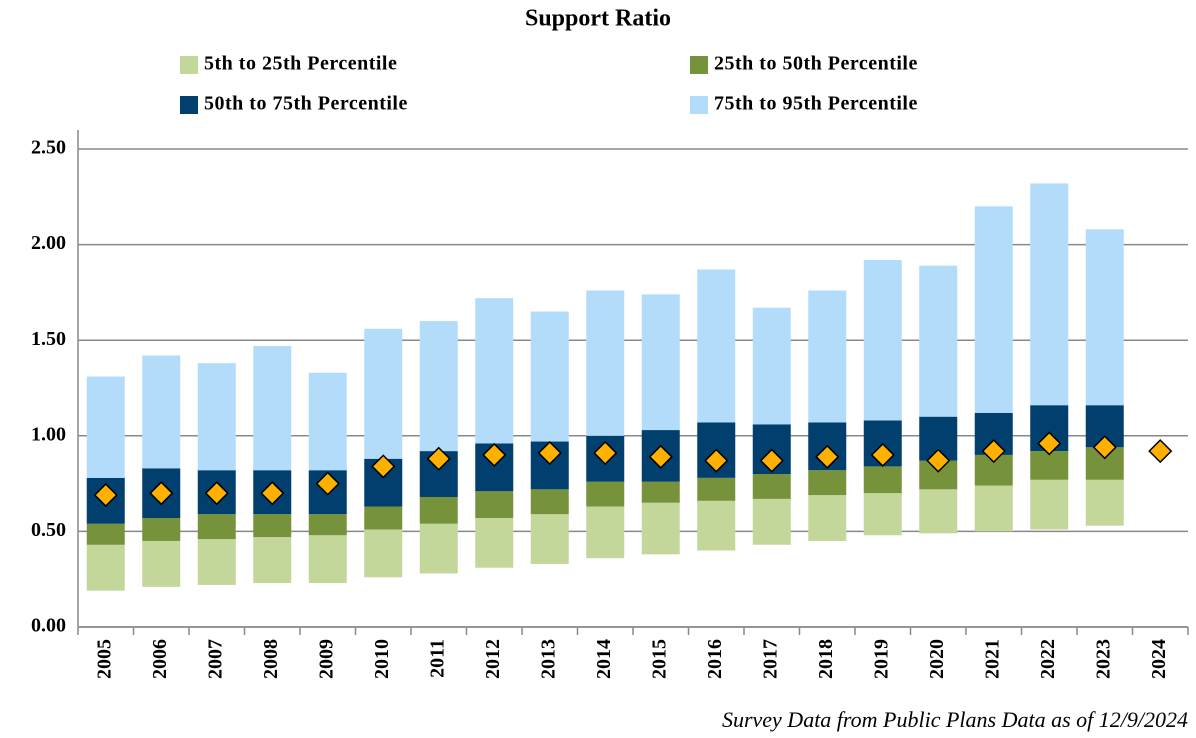 This screenshot has height=738, width=1196. What do you see at coordinates (992, 659) in the screenshot?
I see `x-tick-label: 2021` at bounding box center [992, 659].